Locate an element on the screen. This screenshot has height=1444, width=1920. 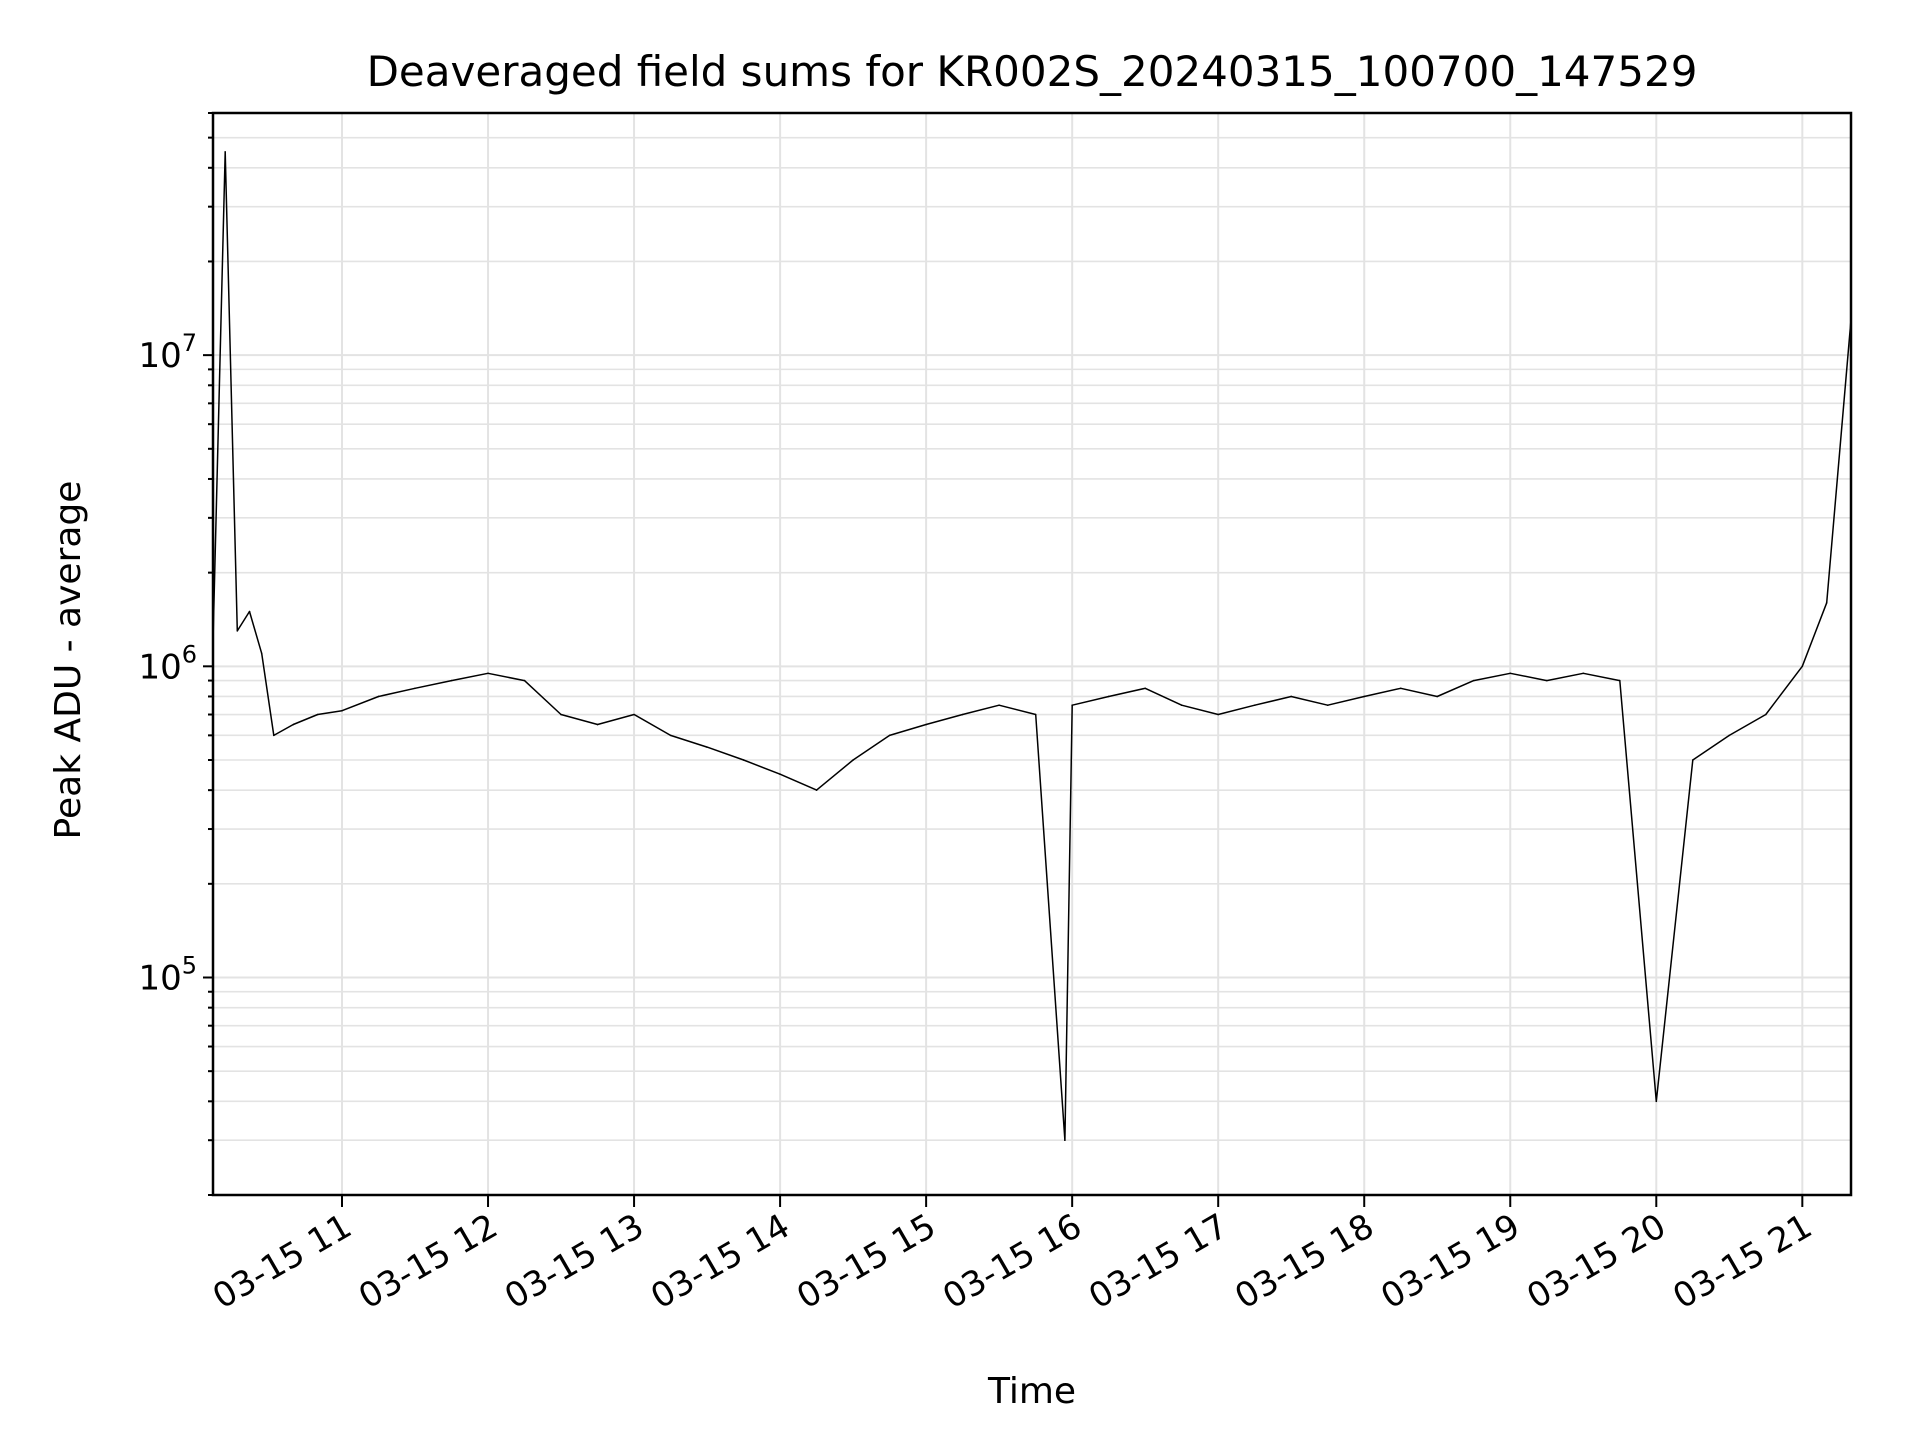
y-tick-label: 10⁵ is located at coordinates (167, 974).